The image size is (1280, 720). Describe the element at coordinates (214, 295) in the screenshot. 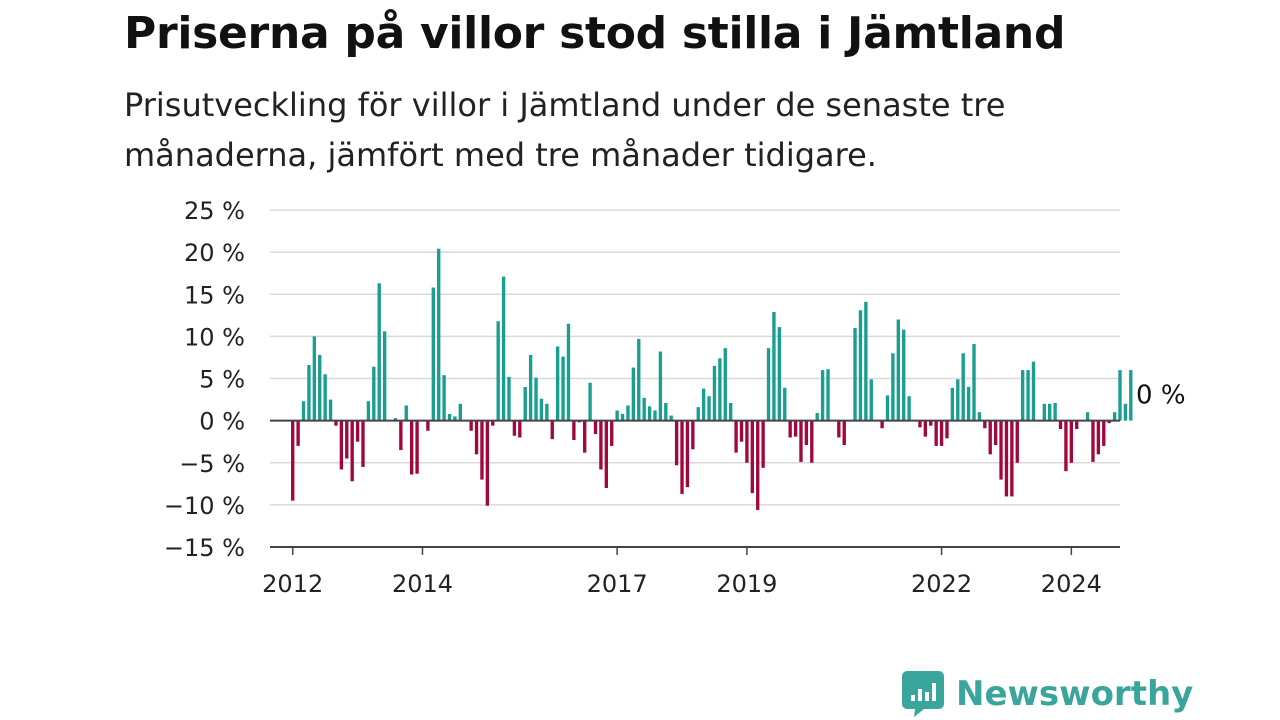

I see `y-tick-label: 15 %` at that location.